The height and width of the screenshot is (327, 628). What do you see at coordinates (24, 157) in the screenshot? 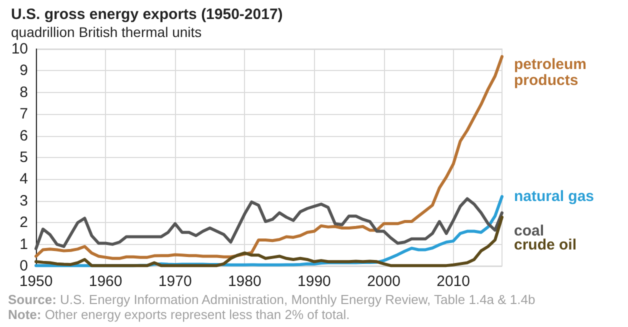
I see `y-tick-label: 5` at bounding box center [24, 157].